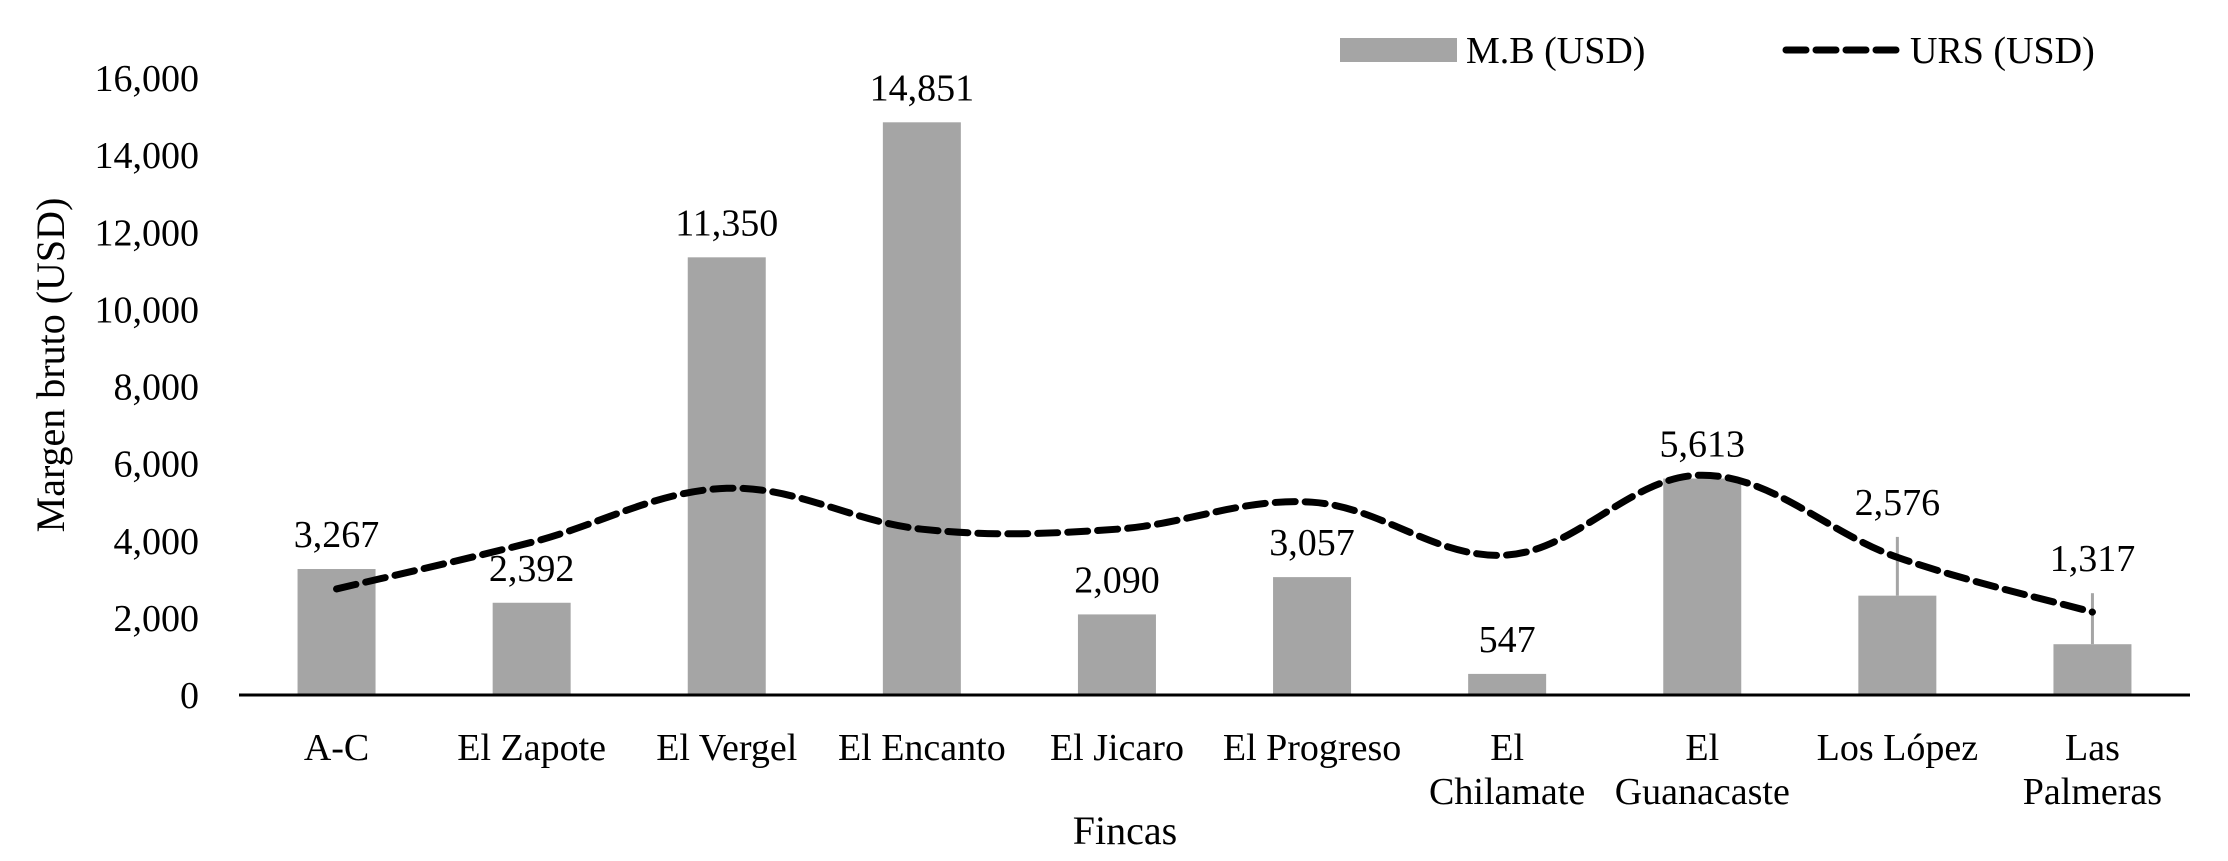 The width and height of the screenshot is (2228, 861). What do you see at coordinates (1702, 792) in the screenshot?
I see `x-category-label: Guanacaste` at bounding box center [1702, 792].